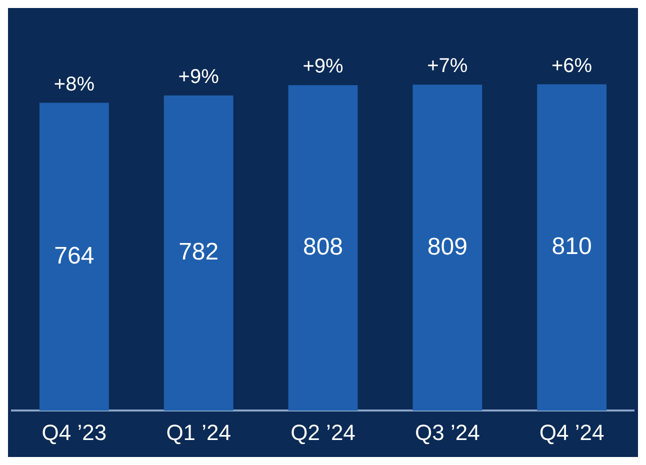 This screenshot has height=465, width=646. I want to click on data-label: 808, so click(323, 246).